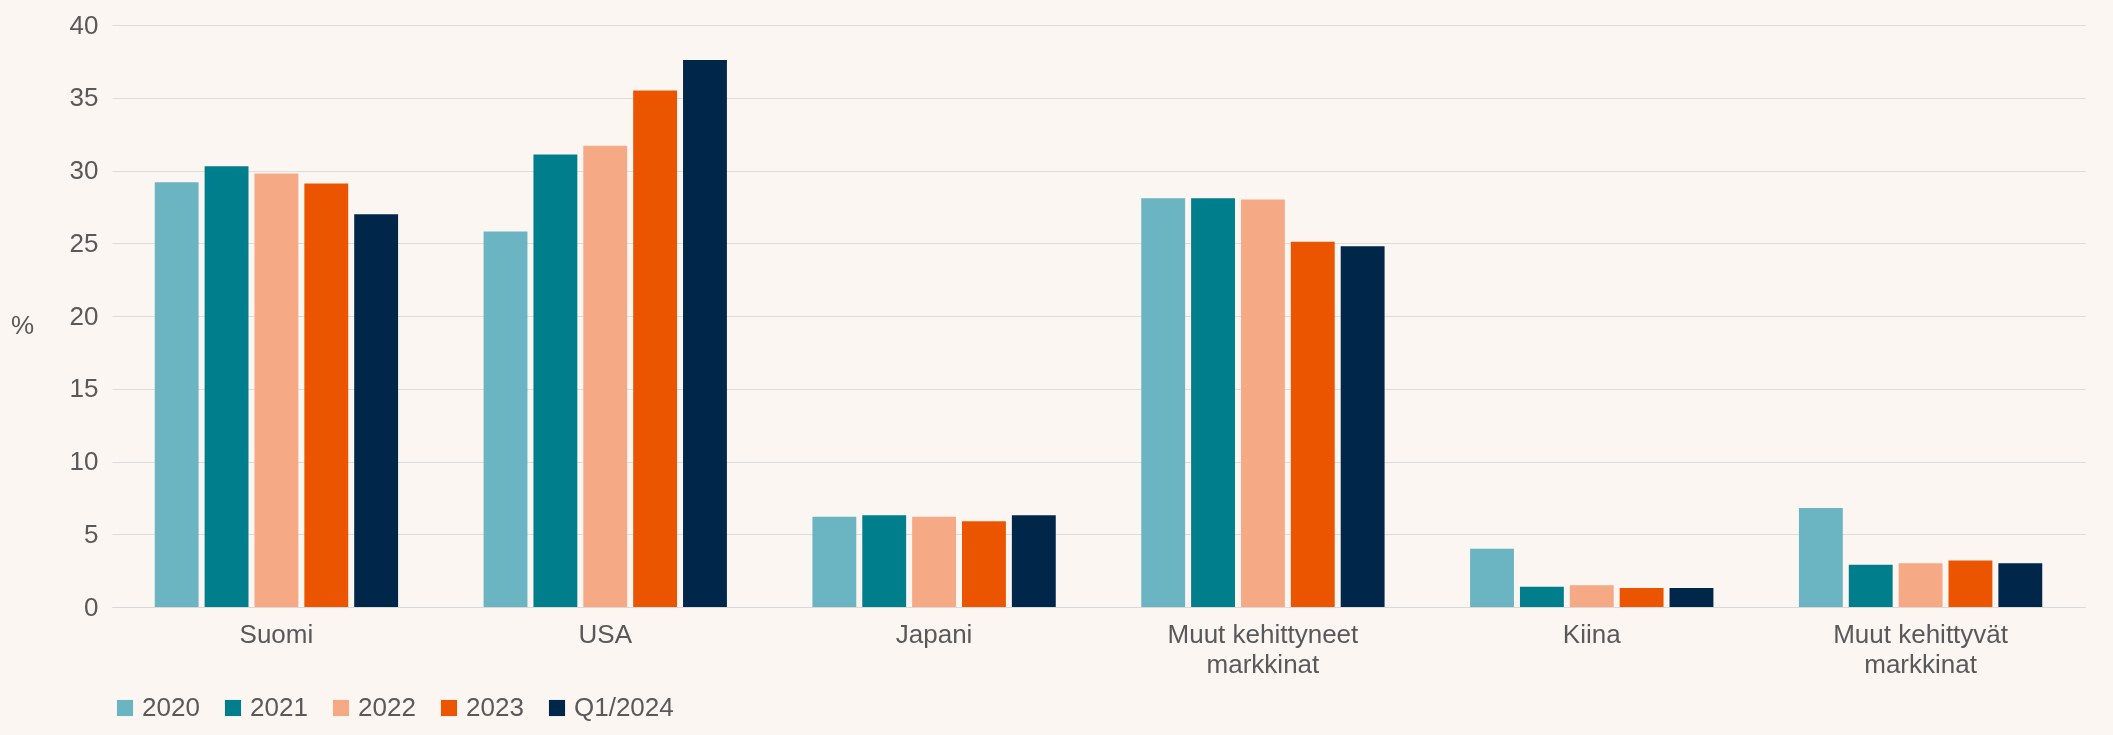 This screenshot has height=735, width=2113. I want to click on legend-label: 2020, so click(171, 707).